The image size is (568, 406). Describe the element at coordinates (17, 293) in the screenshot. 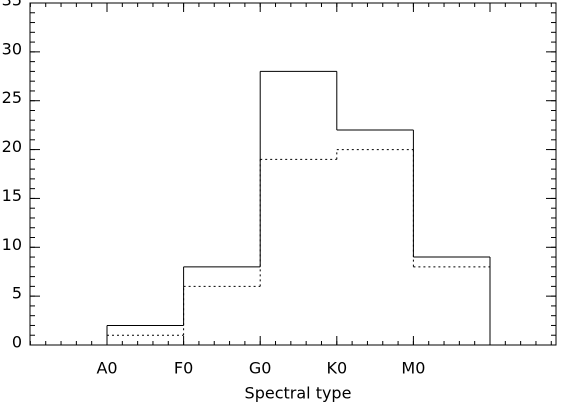

I see `y-tick-label: 5` at that location.